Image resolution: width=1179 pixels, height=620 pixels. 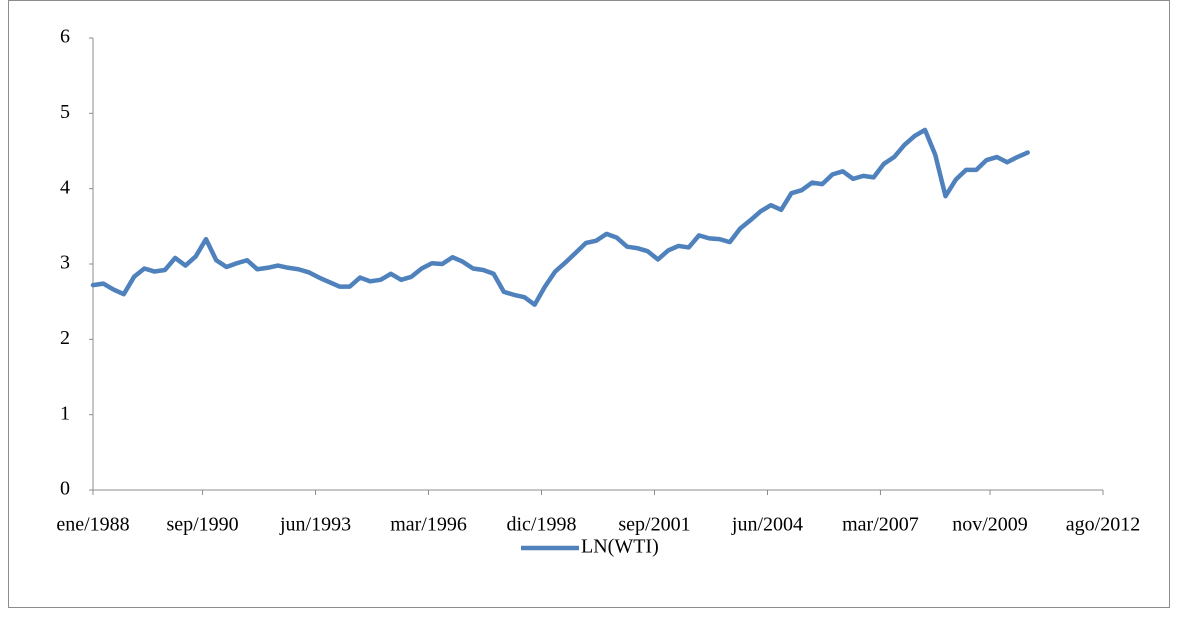 What do you see at coordinates (654, 525) in the screenshot?
I see `x-tick-label: sep/2001` at bounding box center [654, 525].